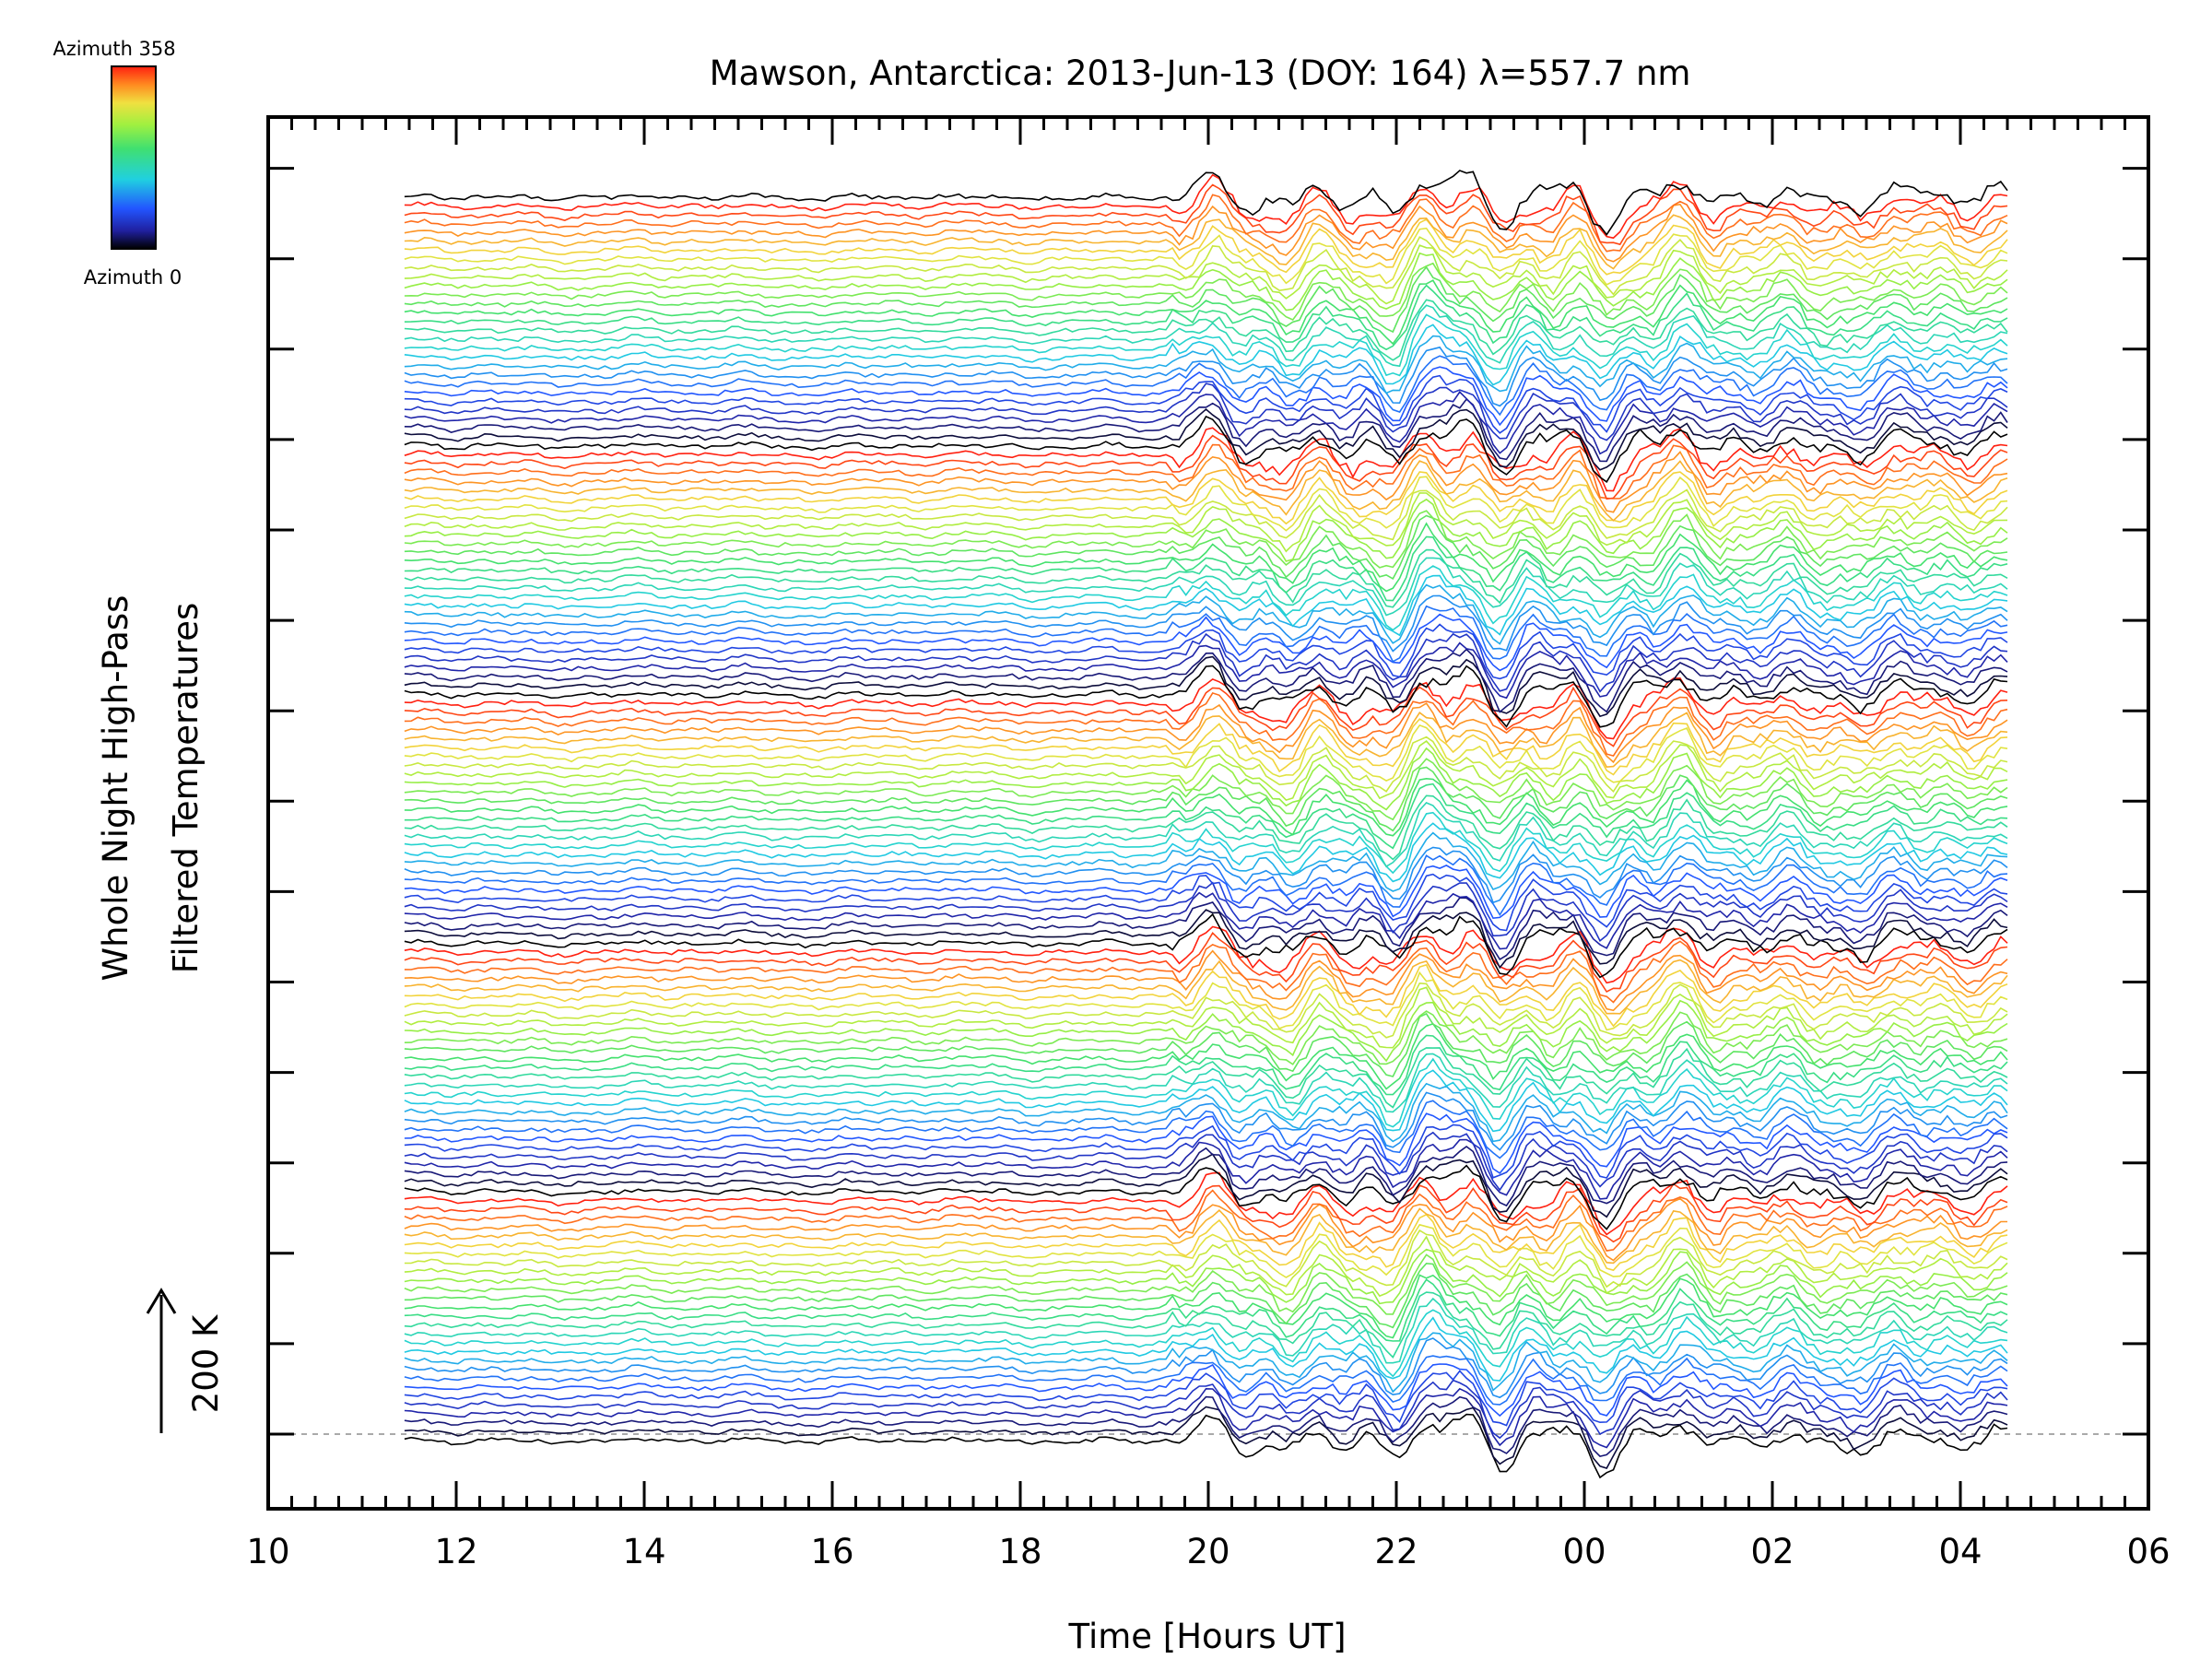 This screenshot has height=1659, width=2212. Describe the element at coordinates (1960, 1551) in the screenshot. I see `x-tick-label: 04` at that location.